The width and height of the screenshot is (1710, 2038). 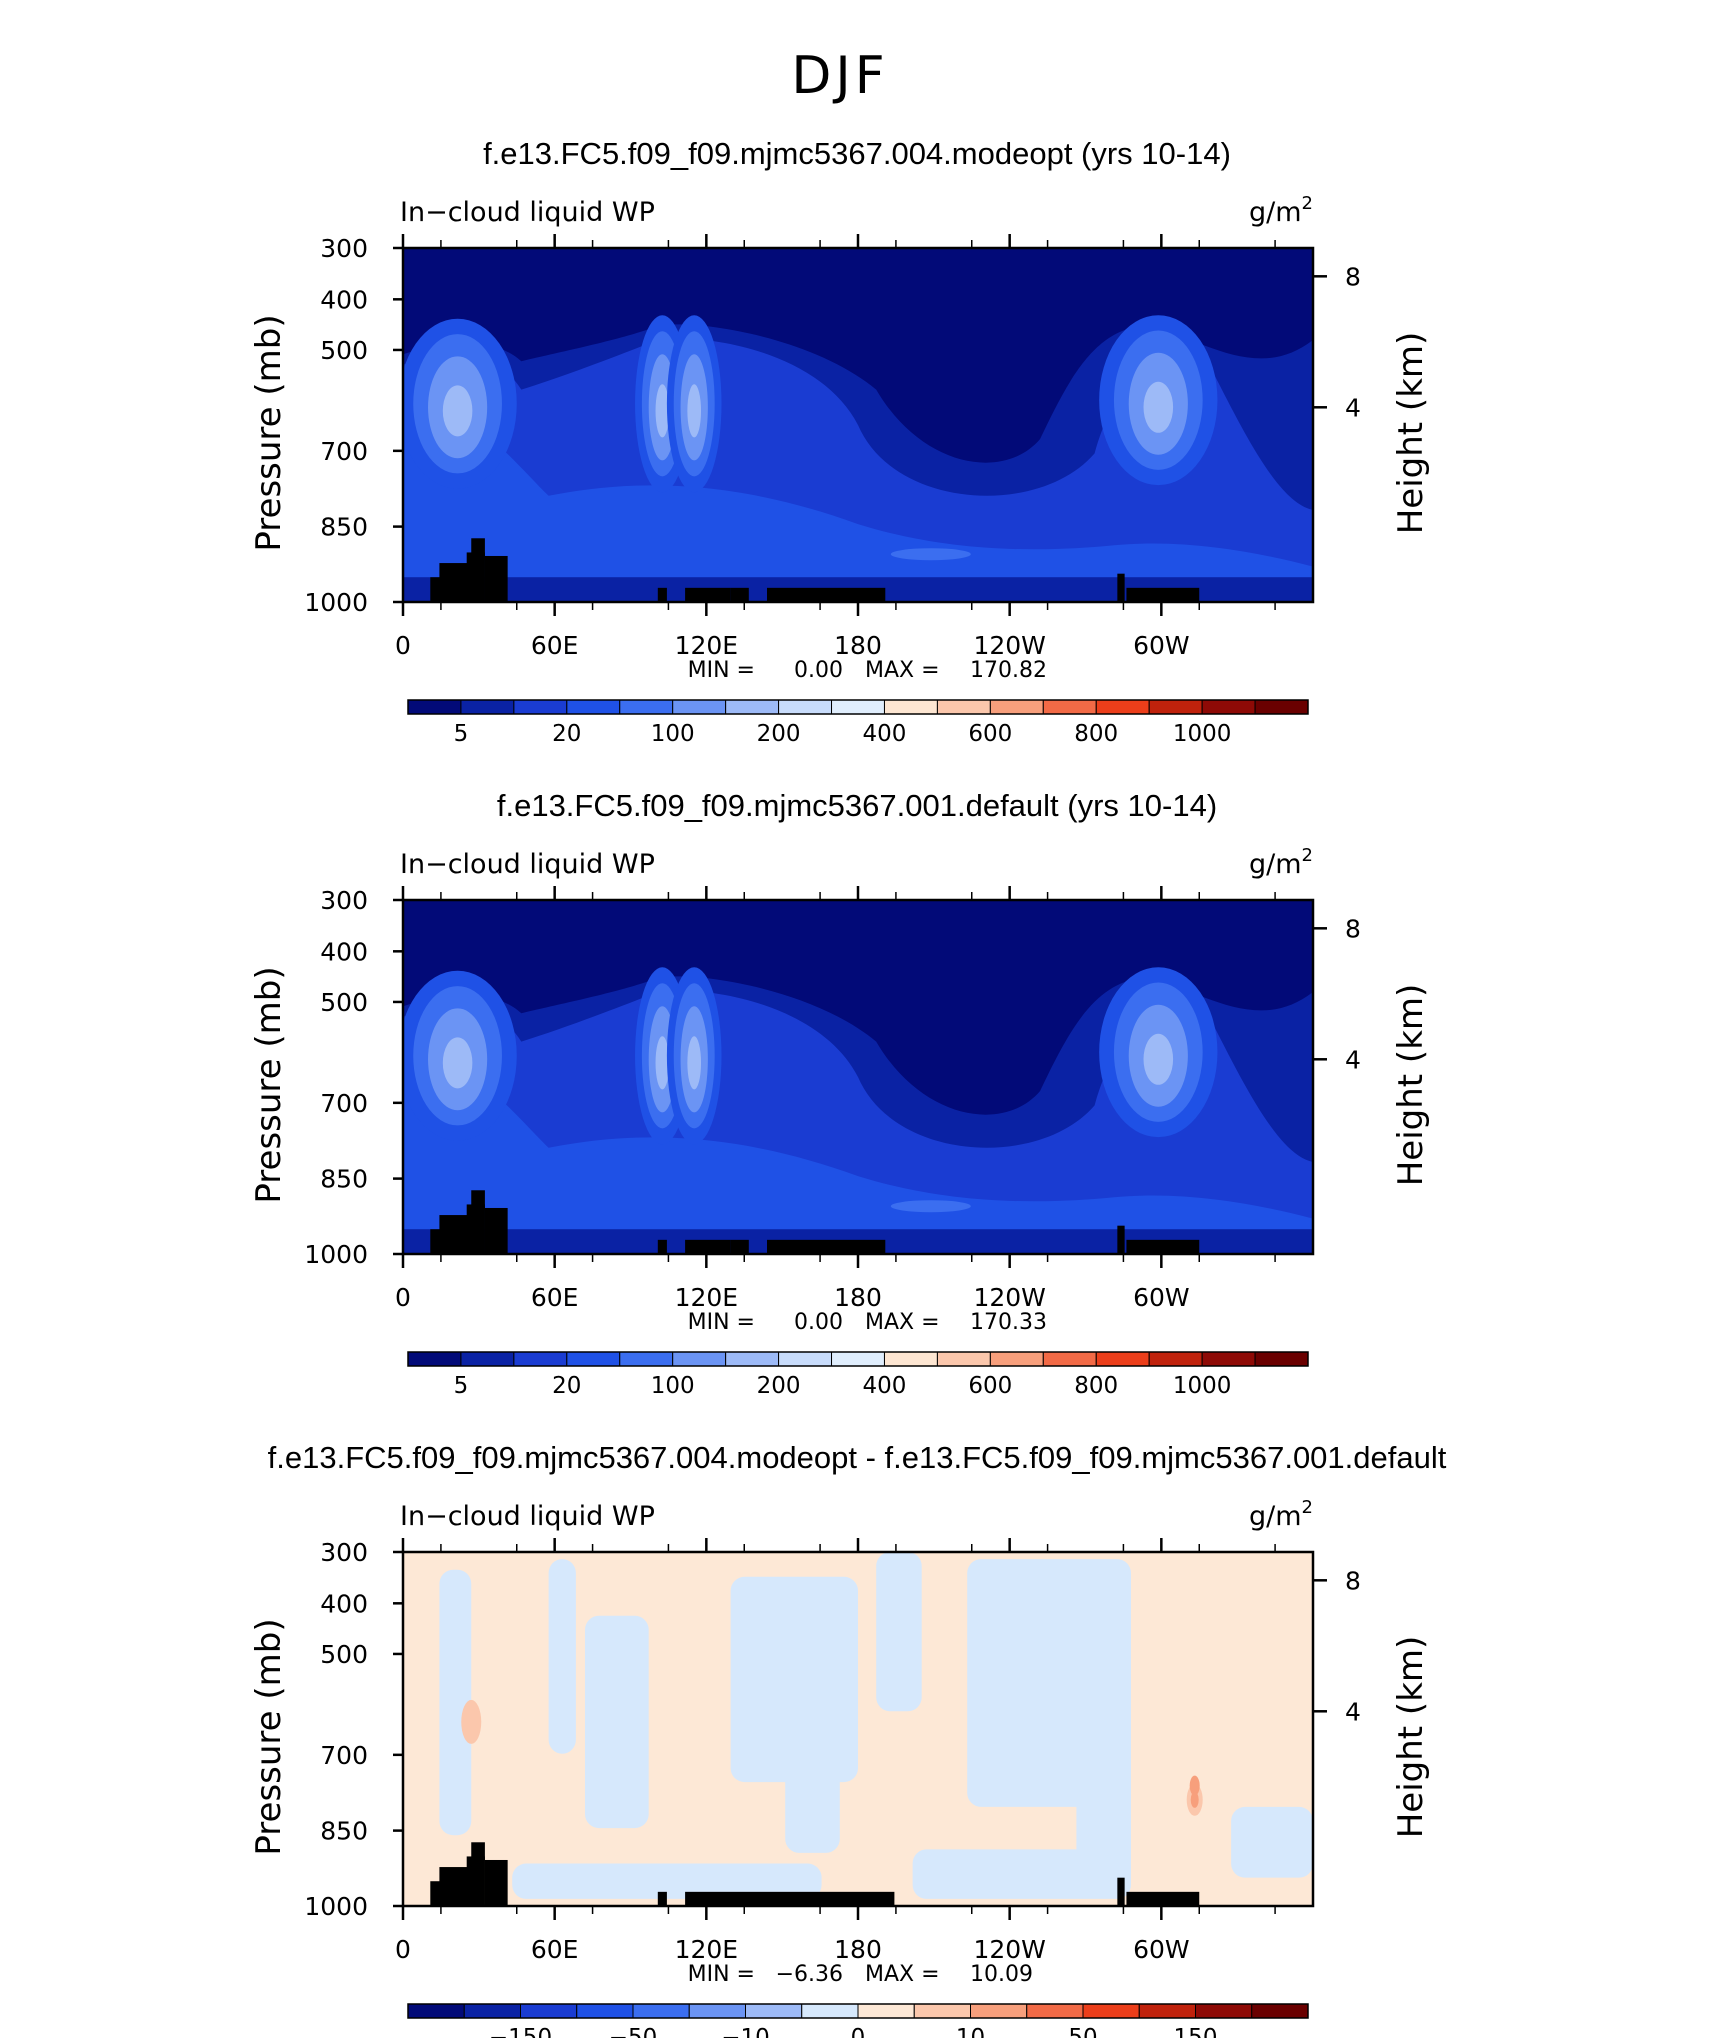 I want to click on x-tick-label: 120E, so click(x=707, y=1297).